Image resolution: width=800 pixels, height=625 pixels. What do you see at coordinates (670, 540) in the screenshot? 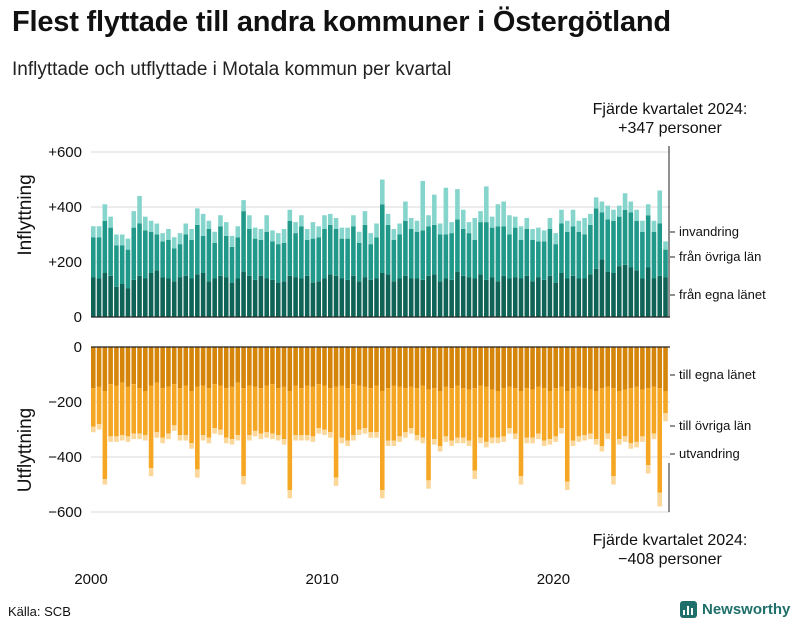
I see `annotation-bottom-line1: Fjärde kvartalet 2024:` at bounding box center [670, 540].